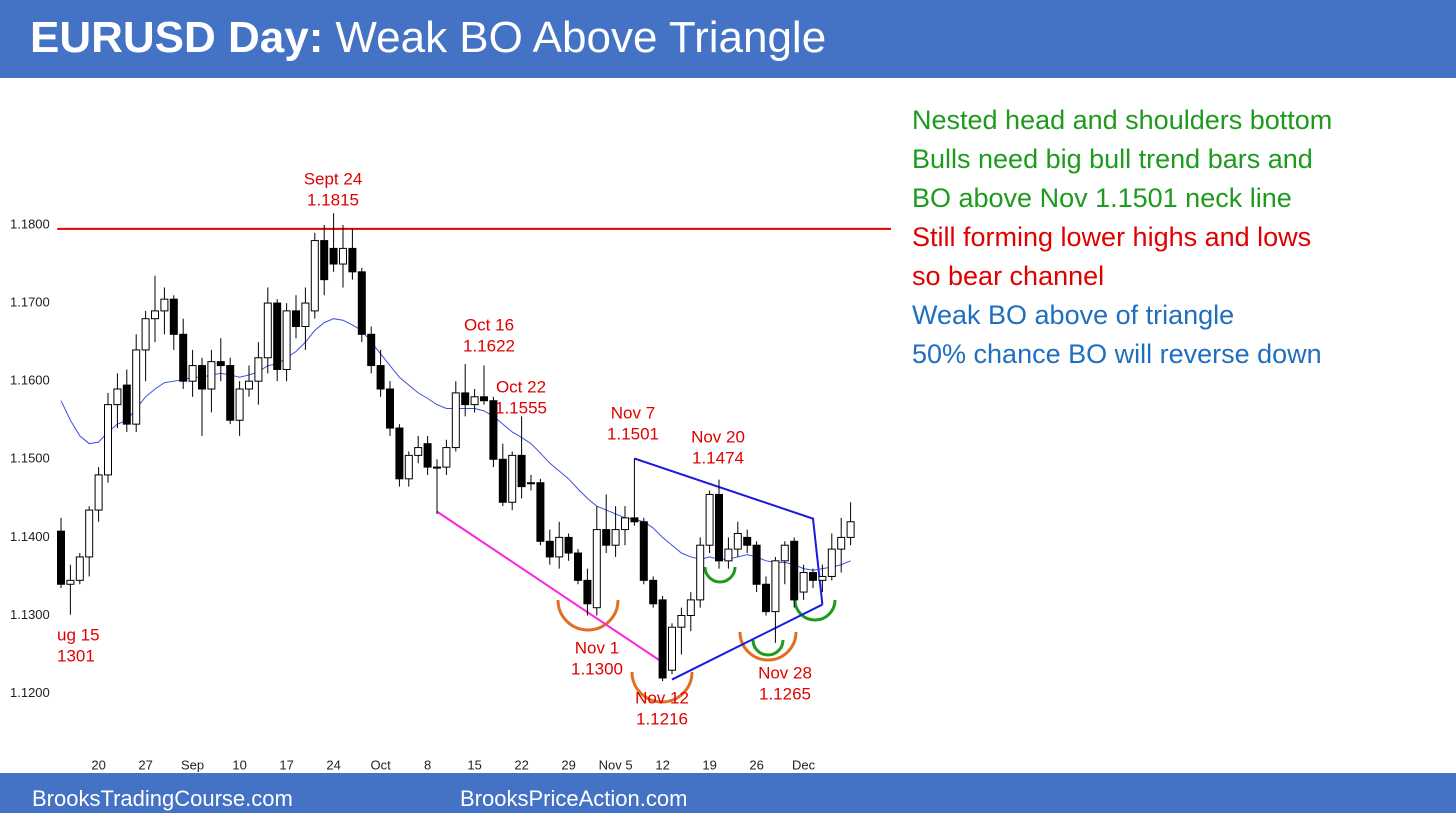 Image resolution: width=1456 pixels, height=813 pixels. What do you see at coordinates (573, 798) in the screenshot?
I see `footer-right: BrooksPriceAction.com` at bounding box center [573, 798].